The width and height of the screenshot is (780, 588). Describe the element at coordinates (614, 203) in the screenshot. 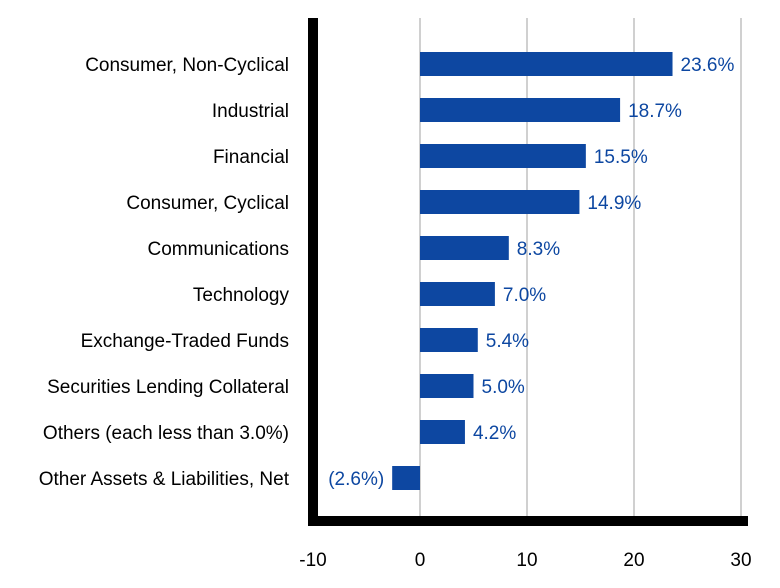

I see `data-label-3: 14.9%` at that location.